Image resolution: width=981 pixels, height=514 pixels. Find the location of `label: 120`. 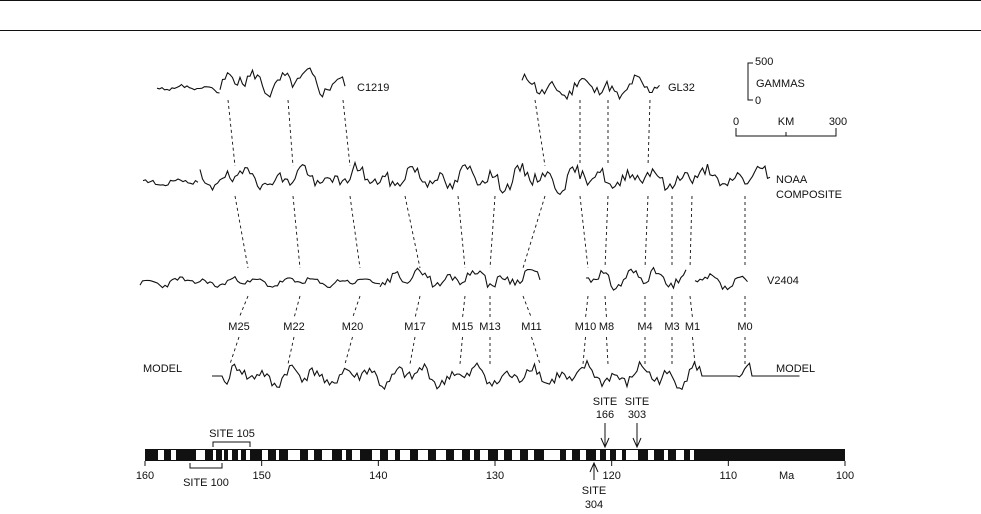

label: 120 is located at coordinates (611, 476).